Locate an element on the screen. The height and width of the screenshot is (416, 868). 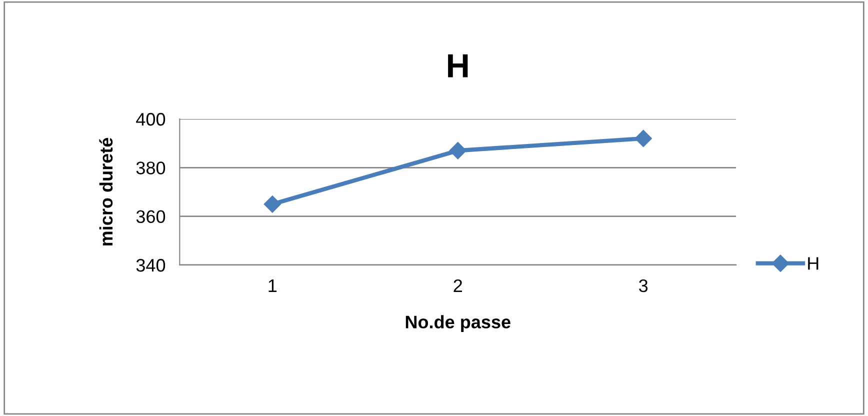
y-tick-label: 340 is located at coordinates (151, 265).